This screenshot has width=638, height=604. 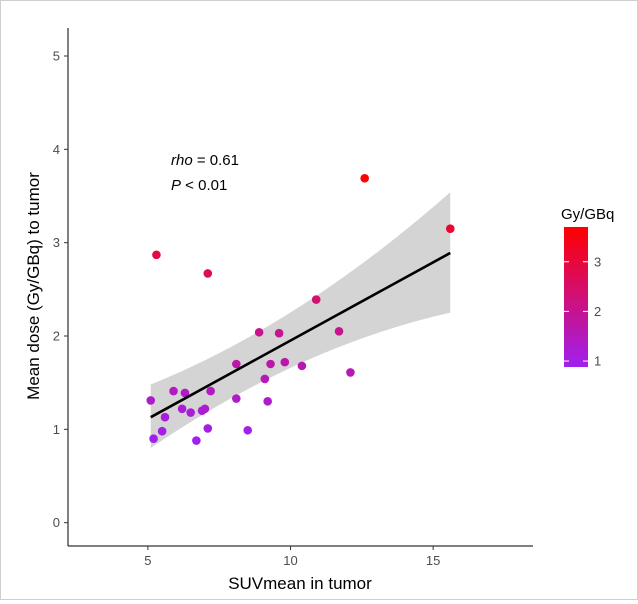 I want to click on legend-title: Gy/GBq, so click(x=587, y=214).